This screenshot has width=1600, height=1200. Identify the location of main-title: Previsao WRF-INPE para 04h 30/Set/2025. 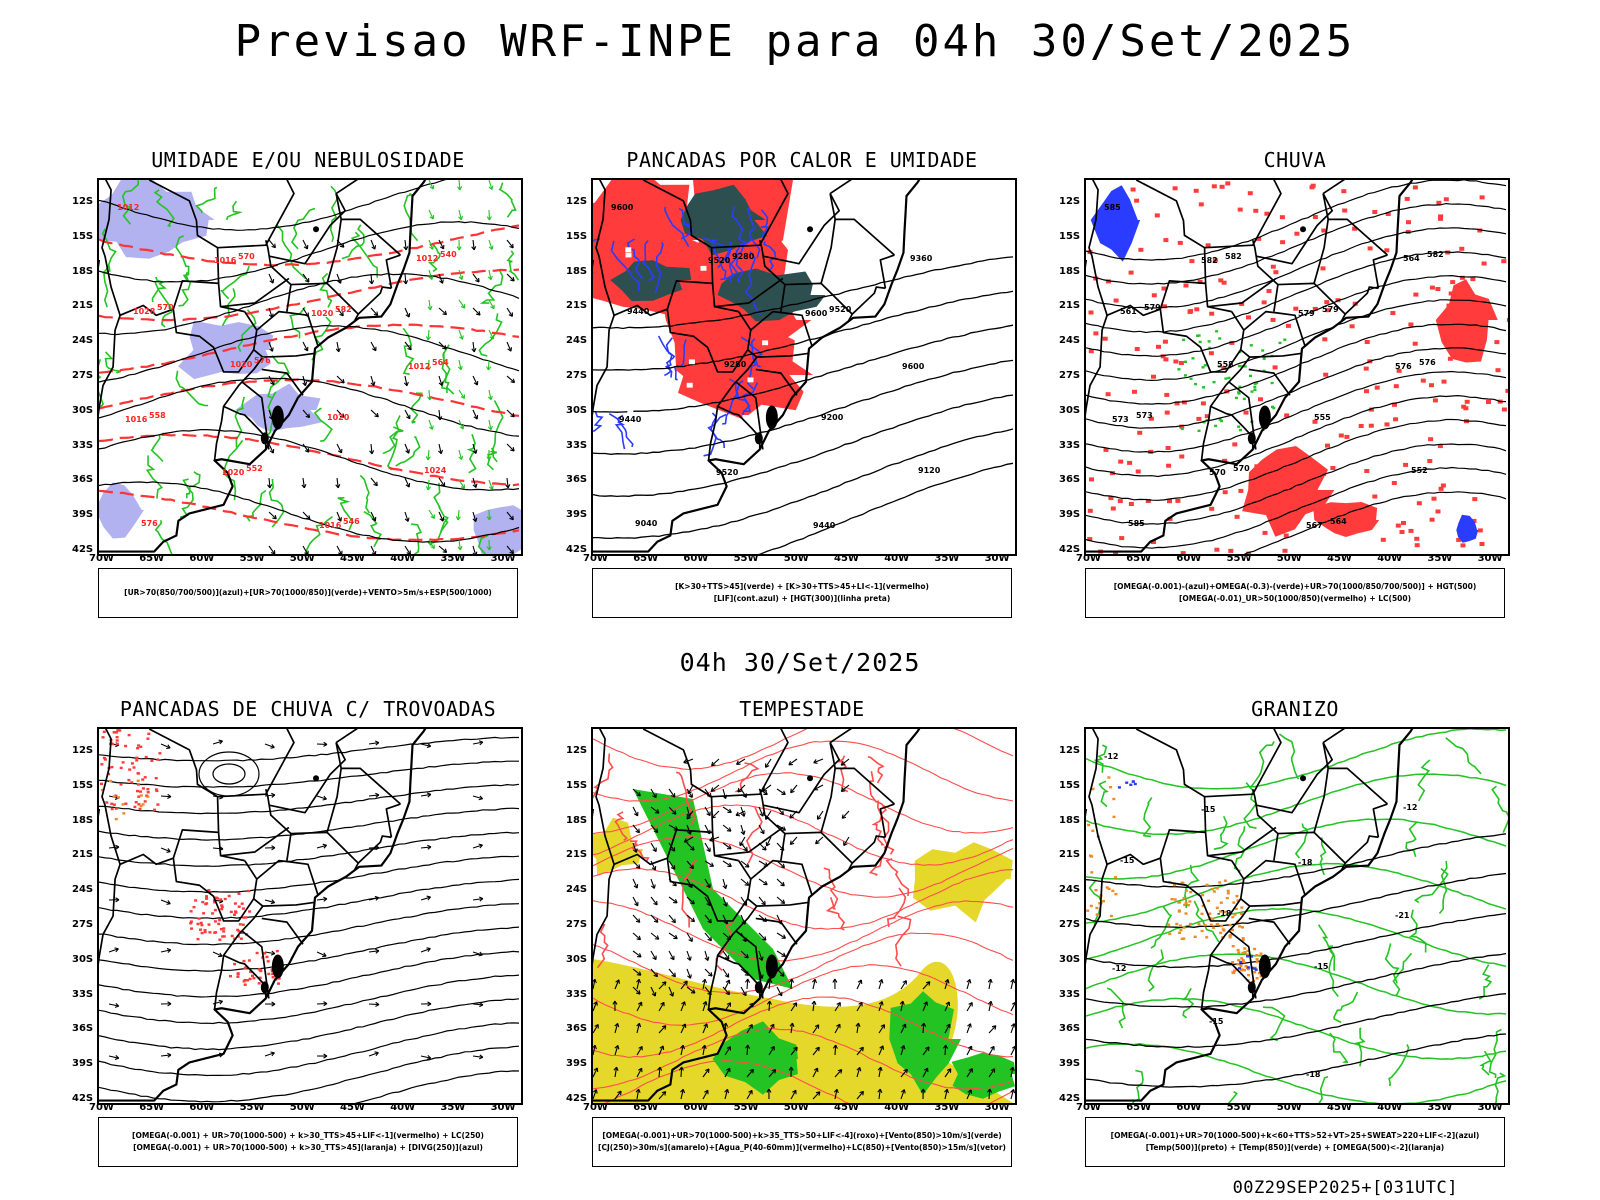
(795, 41).